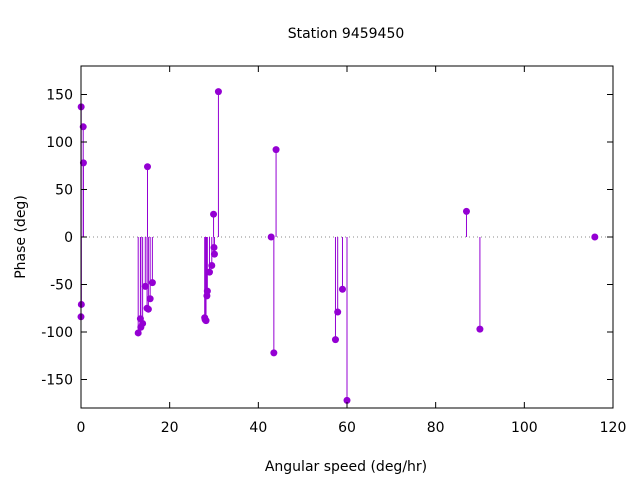  I want to click on y-tick-label: 0, so click(68, 238).